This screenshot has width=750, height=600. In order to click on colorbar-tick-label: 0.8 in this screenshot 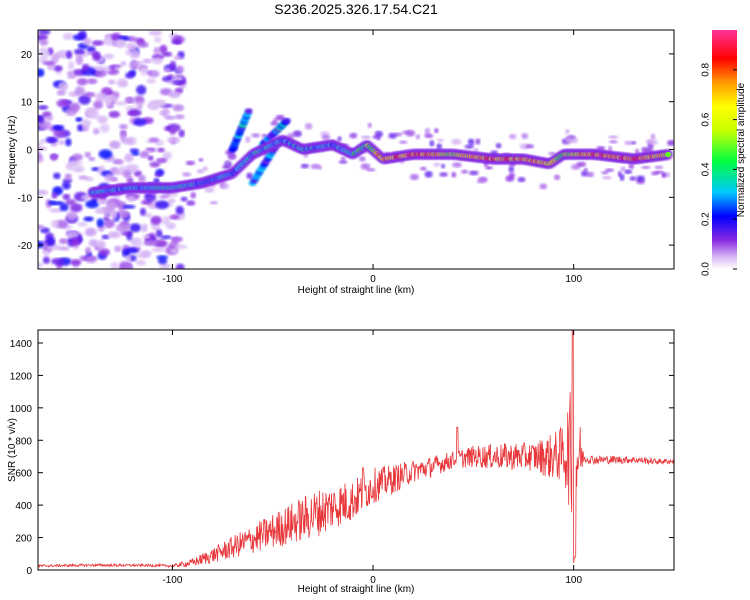, I will do `click(706, 69)`.